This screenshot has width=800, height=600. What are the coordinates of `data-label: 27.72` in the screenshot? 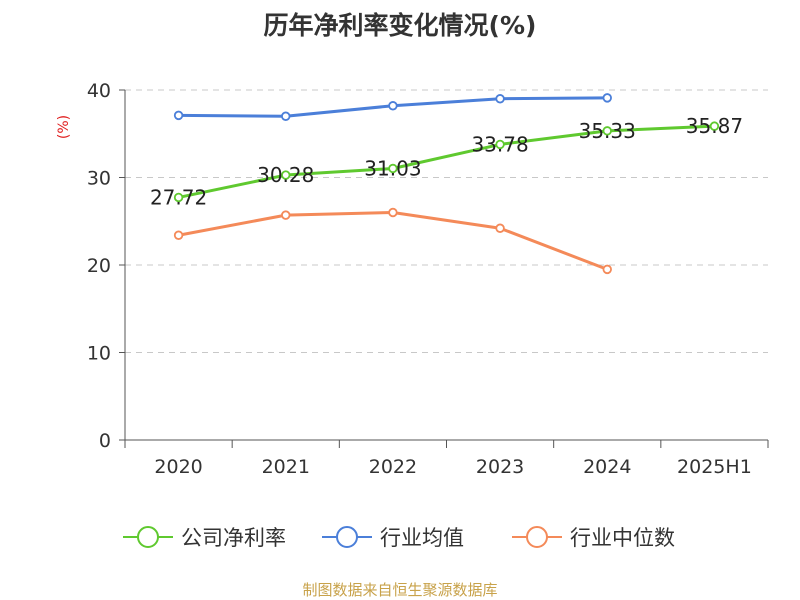 It's located at (178, 197).